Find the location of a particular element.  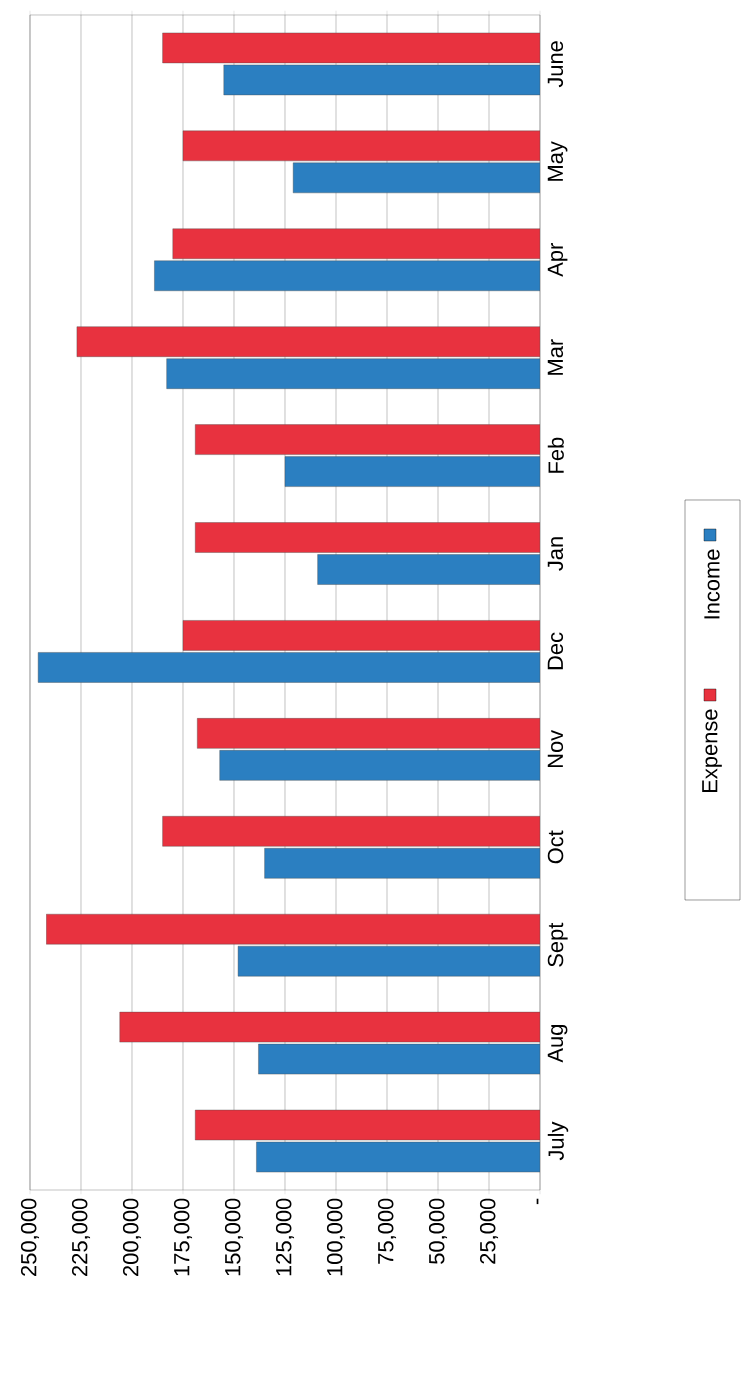

y-tick-label: Dec is located at coordinates (555, 651).